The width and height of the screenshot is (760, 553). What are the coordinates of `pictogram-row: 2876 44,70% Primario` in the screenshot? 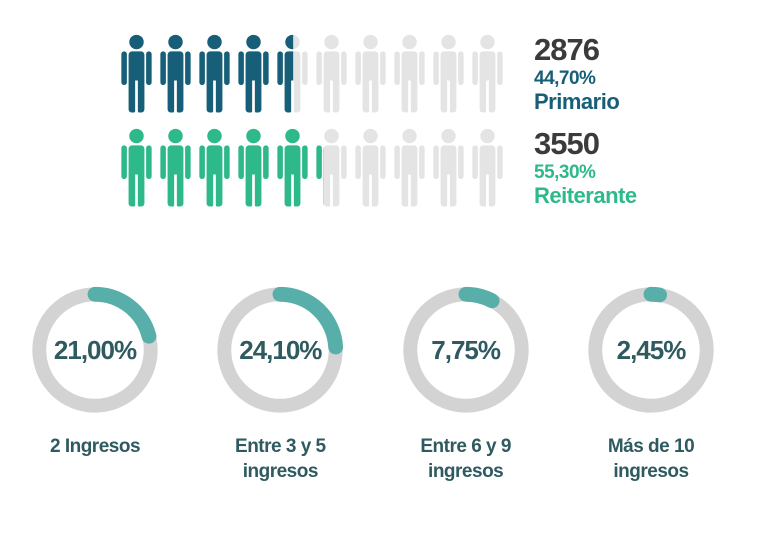 It's located at (440, 74).